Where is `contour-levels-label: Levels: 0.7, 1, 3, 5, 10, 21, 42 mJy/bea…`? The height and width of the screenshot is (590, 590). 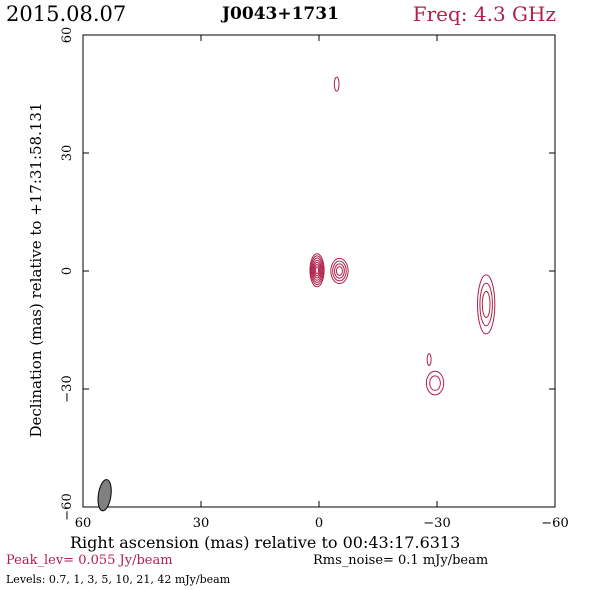
contour-levels-label: Levels: 0.7, 1, 3, 5, 10, 21, 42 mJy/bea… is located at coordinates (118, 579).